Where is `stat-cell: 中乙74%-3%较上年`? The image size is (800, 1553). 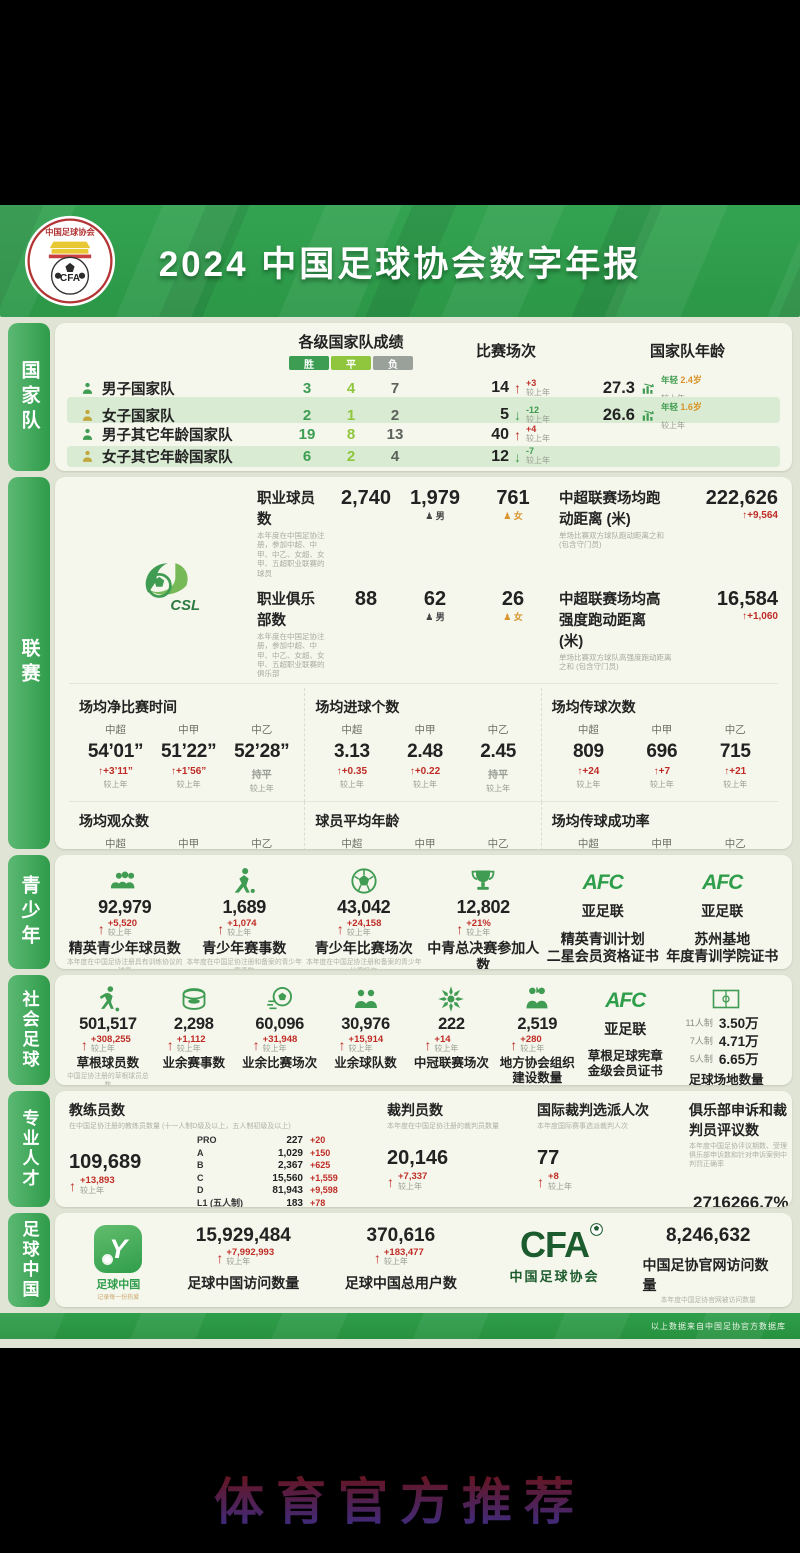 stat-cell: 中乙74%-3%较上年 is located at coordinates (735, 843).